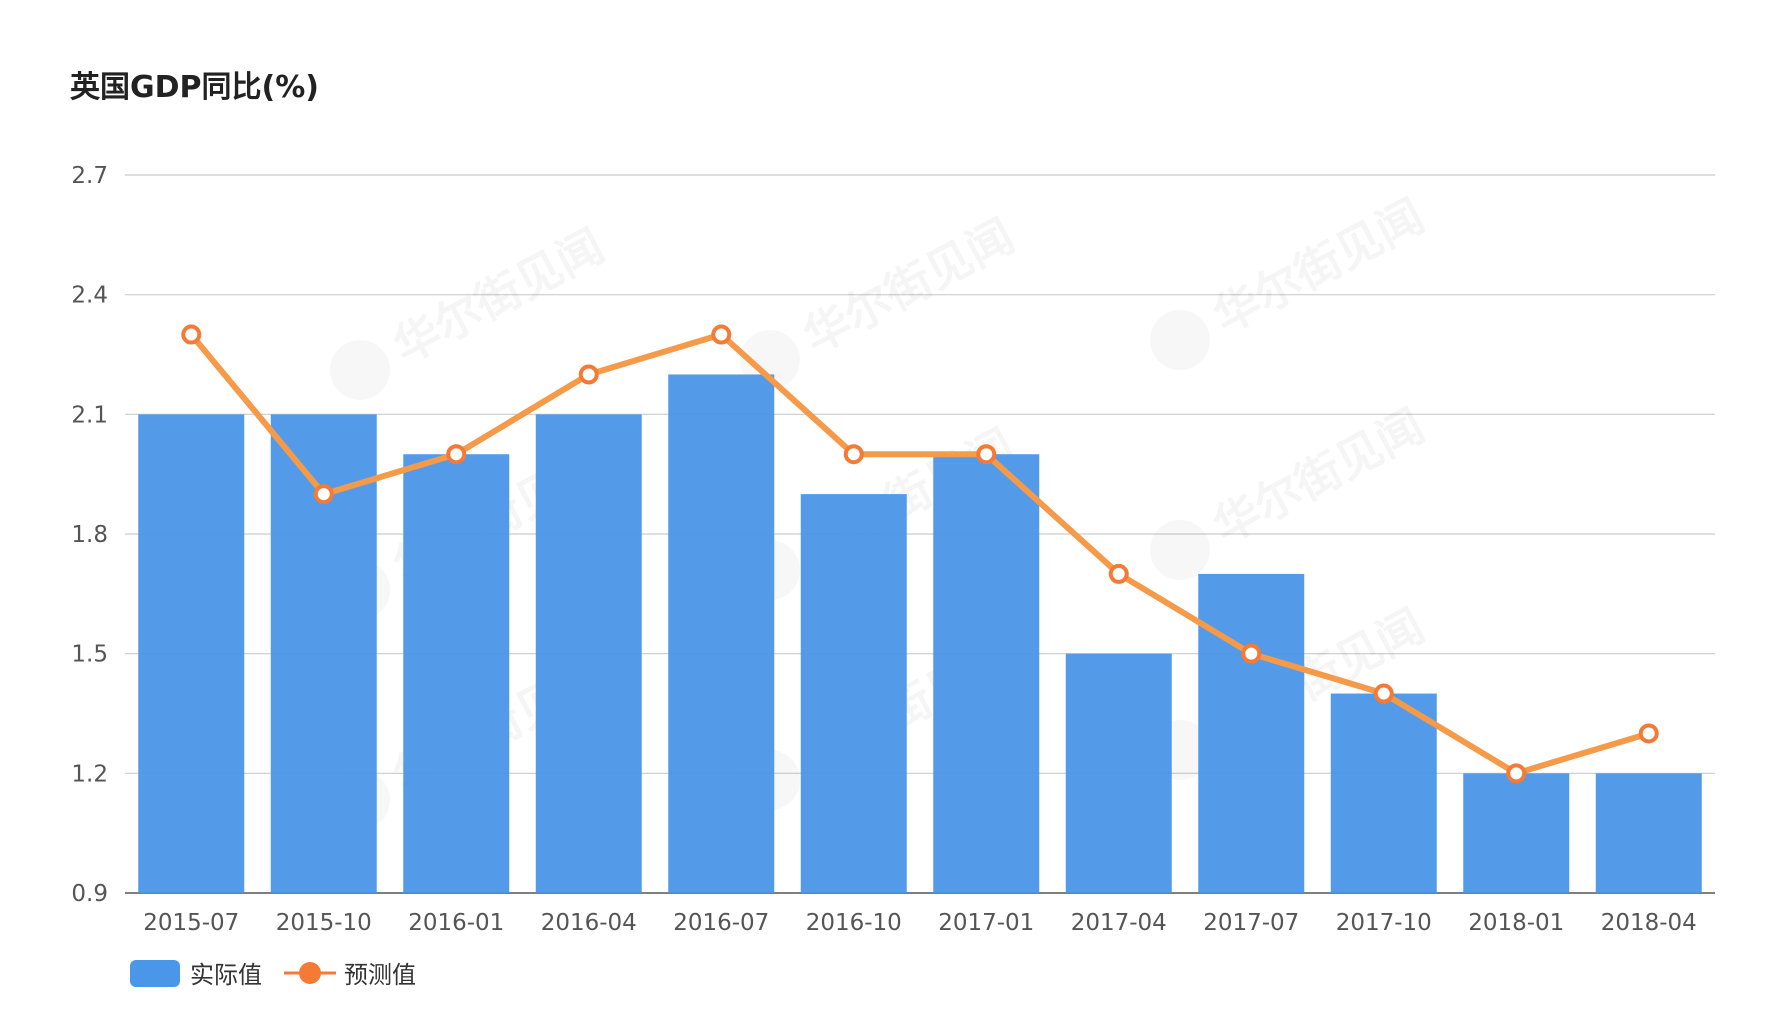 Image resolution: width=1768 pixels, height=1020 pixels. Describe the element at coordinates (854, 923) in the screenshot. I see `x-tick-label: 2016-10` at that location.